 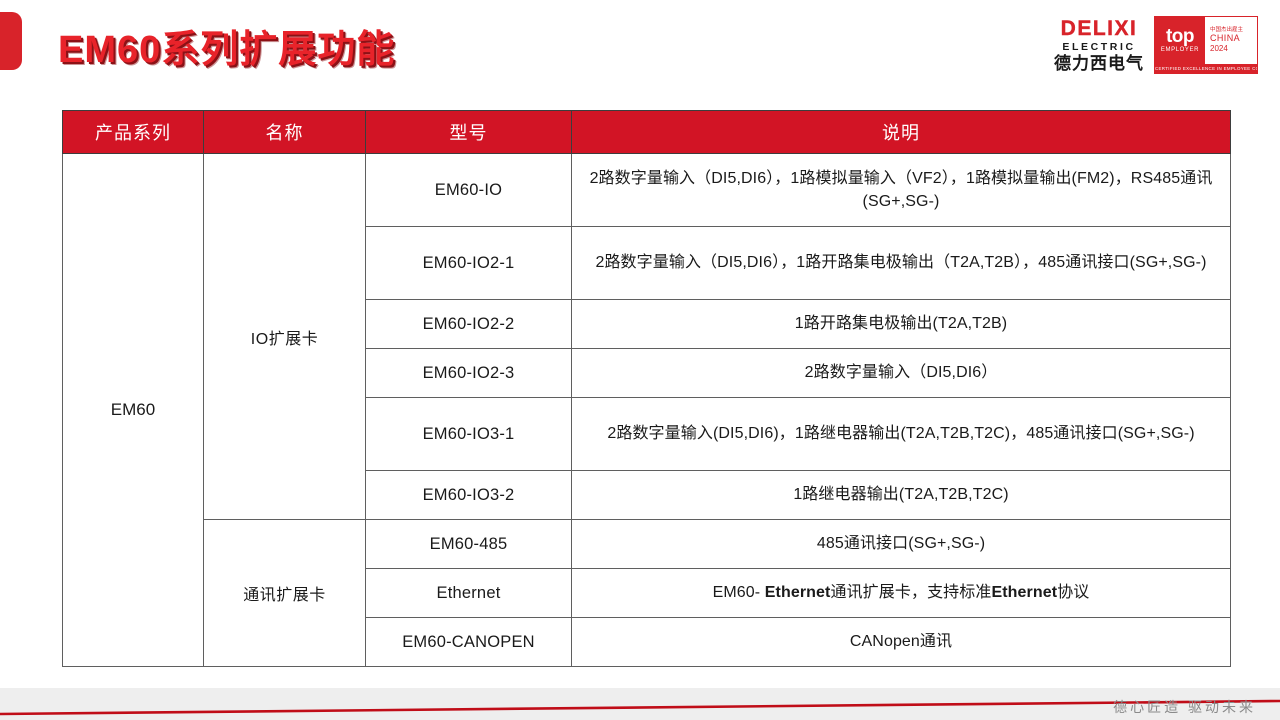 I want to click on badge-upper: top EMPLOYER 中国杰出雇主 CHINA 2024, so click(x=1206, y=40).